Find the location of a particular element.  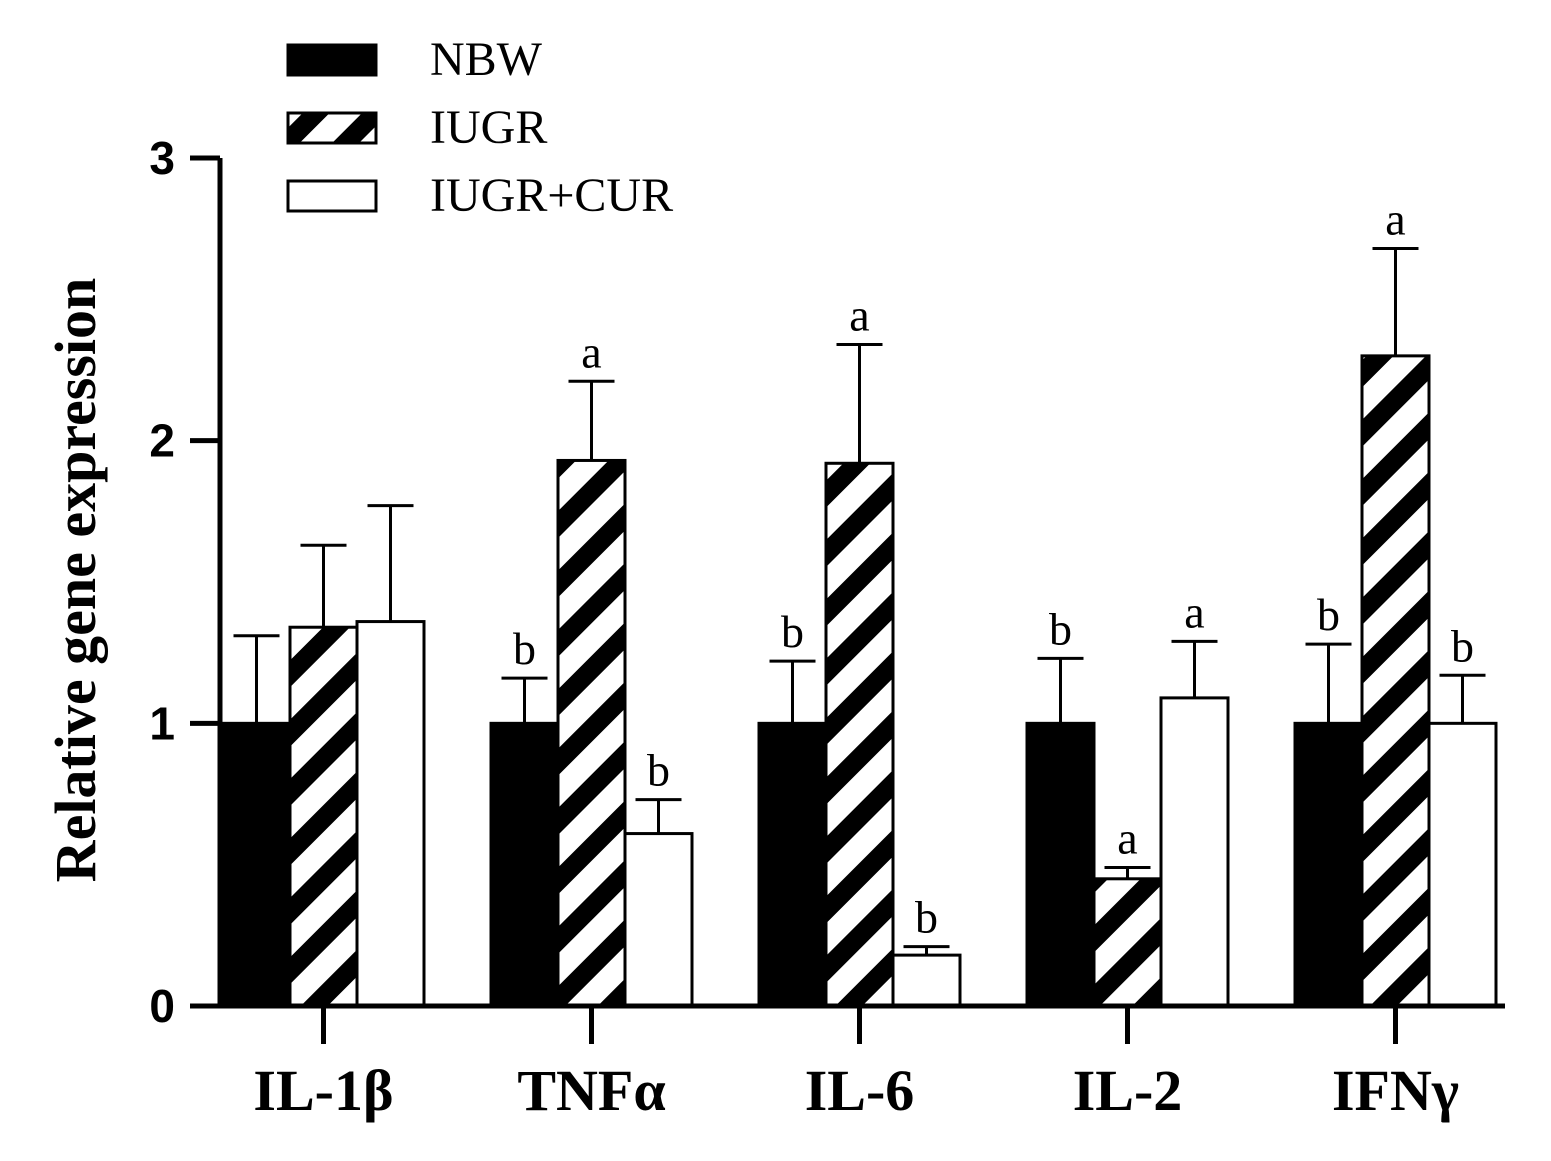

legend: NBW IUGR IUGR+CUR is located at coordinates (479, 127).